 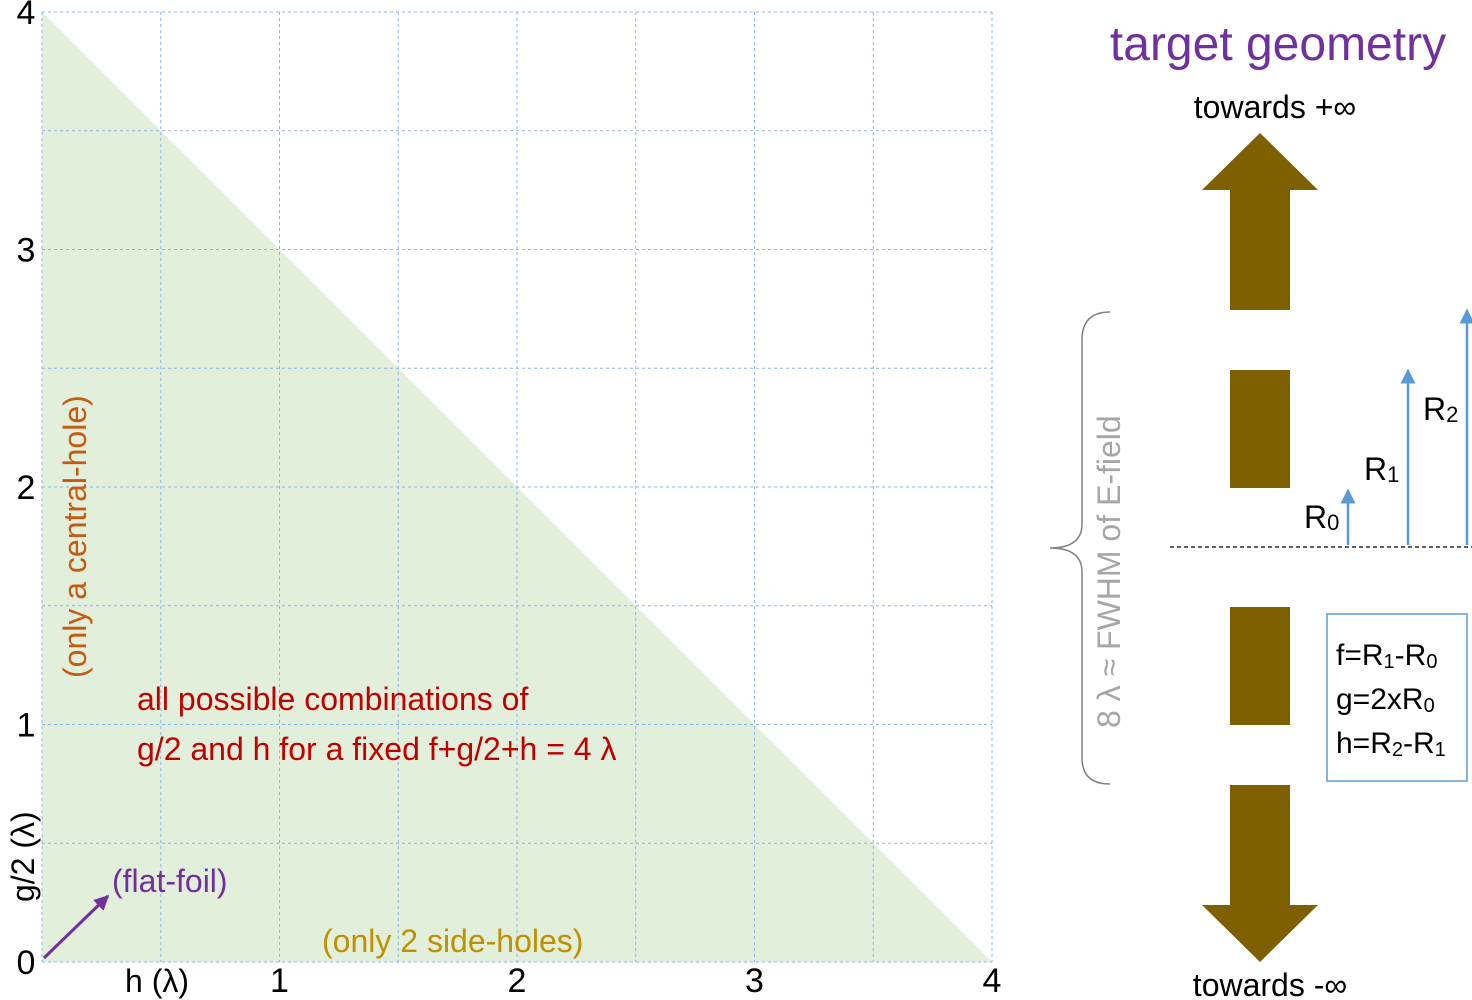 What do you see at coordinates (1440, 409) in the screenshot?
I see `r2-label: R2` at bounding box center [1440, 409].